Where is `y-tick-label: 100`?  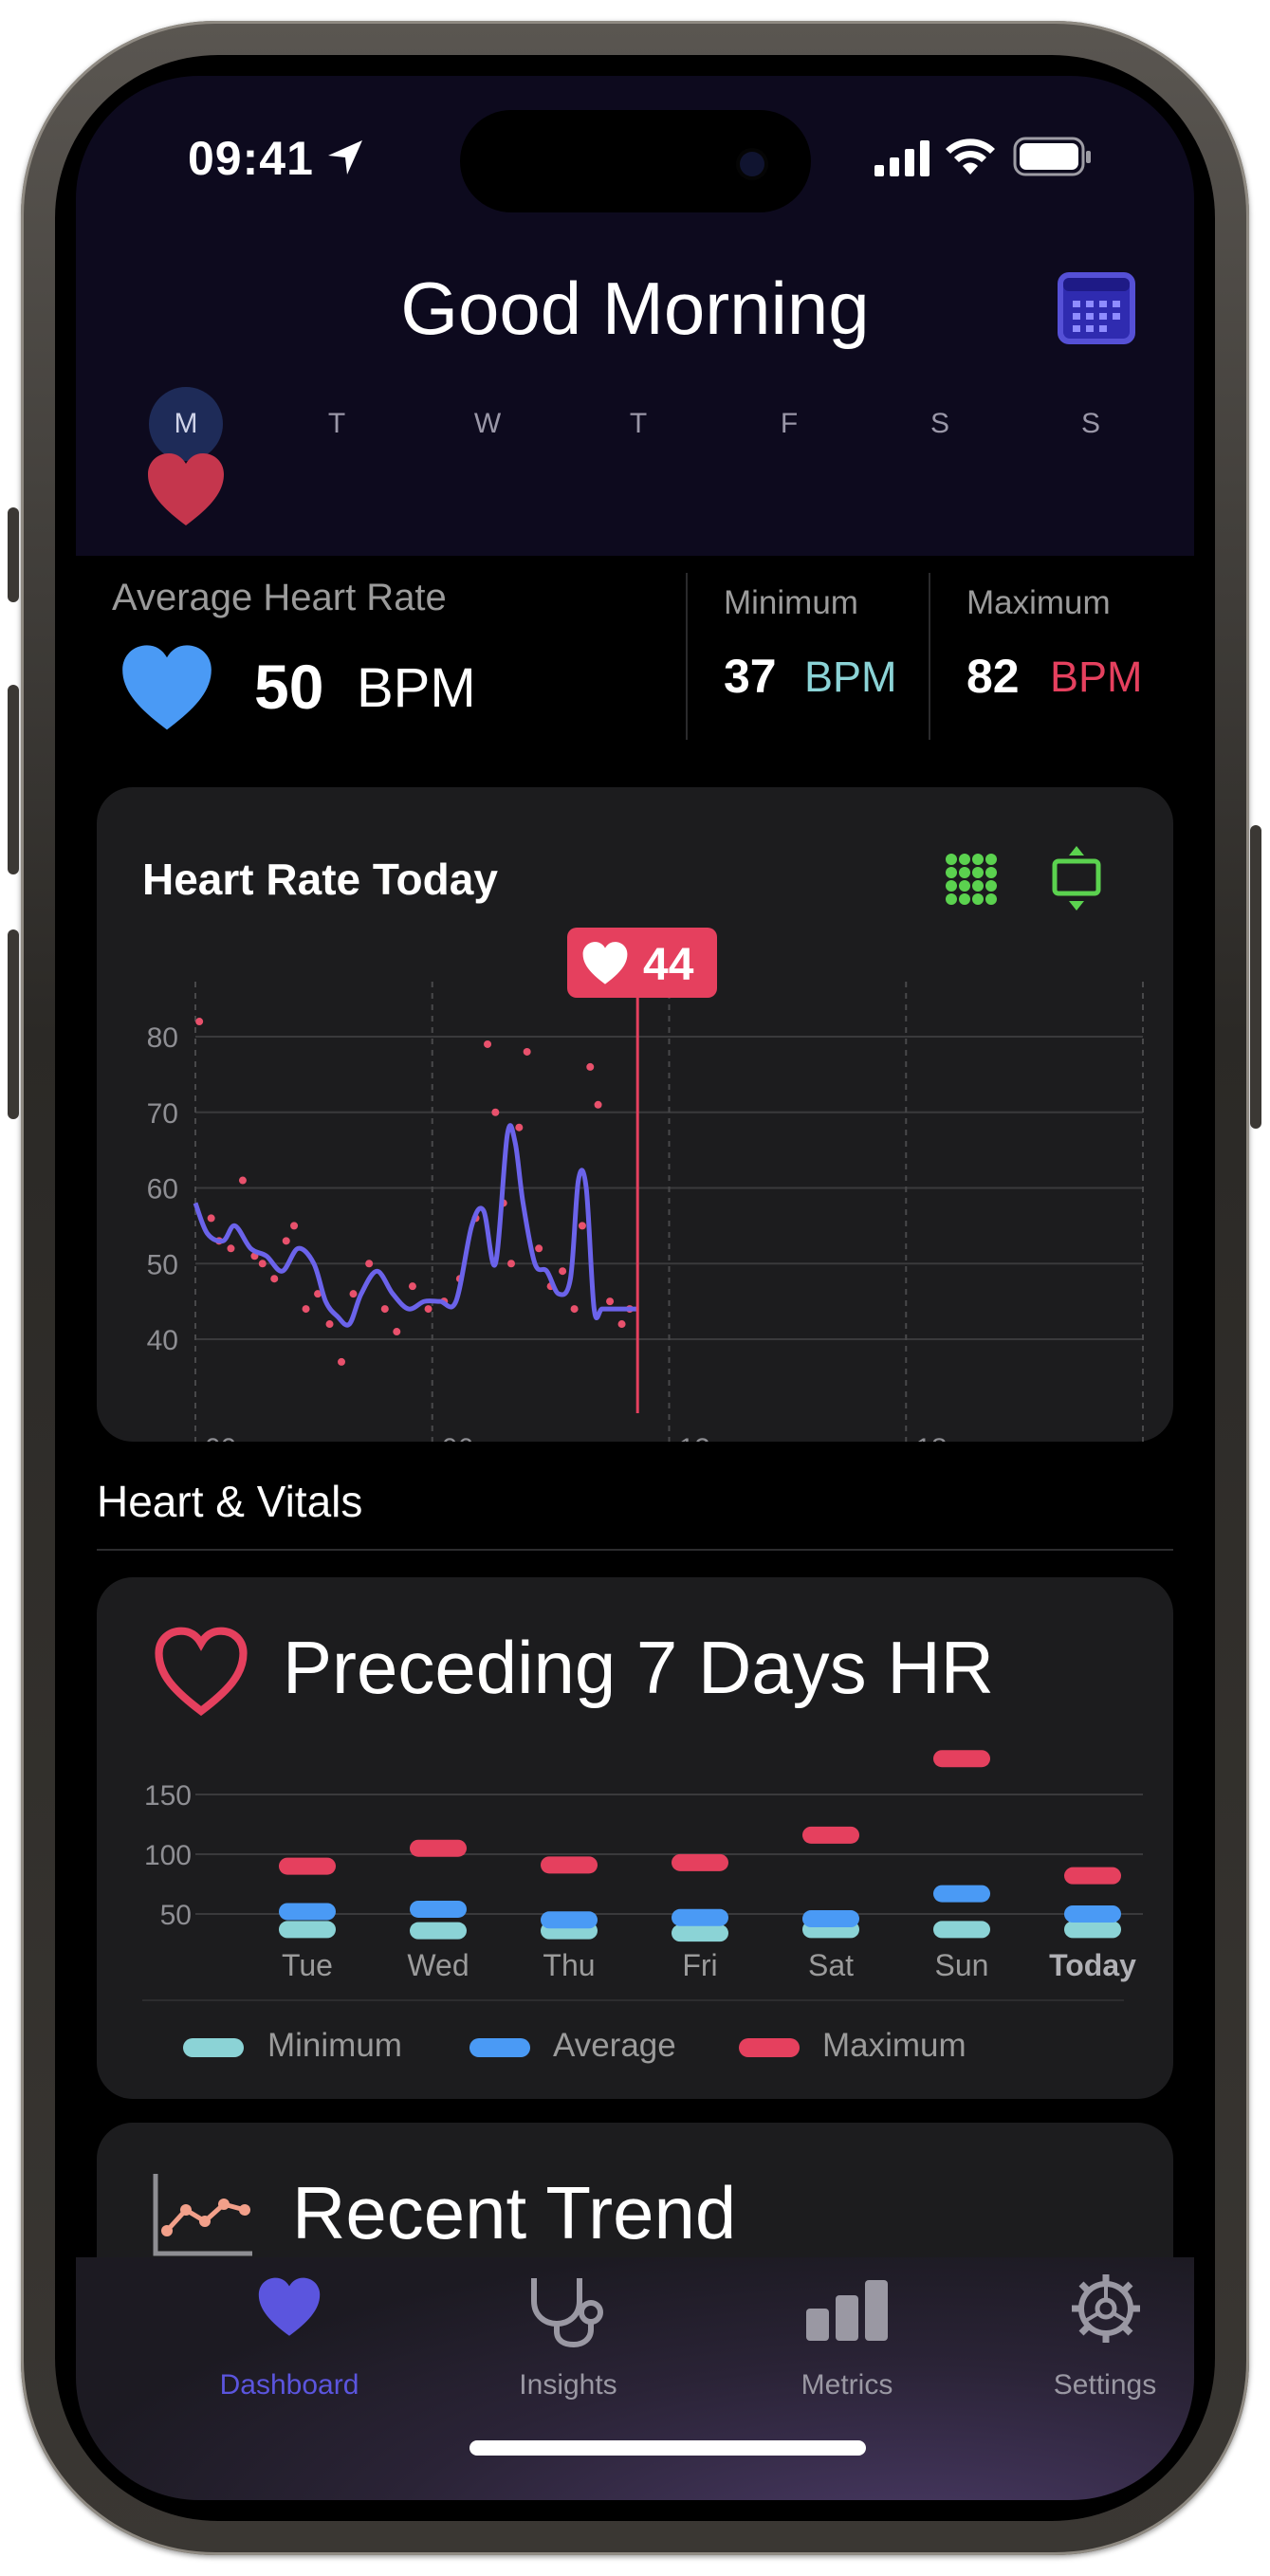 y-tick-label: 100 is located at coordinates (168, 1855).